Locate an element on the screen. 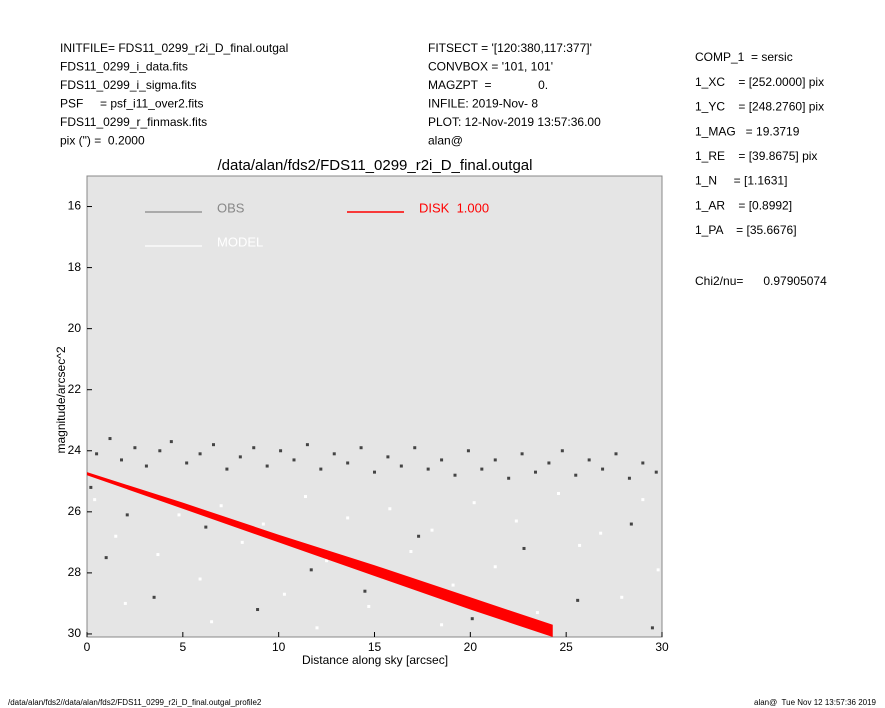 Image resolution: width=885 pixels, height=708 pixels. legend-label: MODEL is located at coordinates (240, 241).